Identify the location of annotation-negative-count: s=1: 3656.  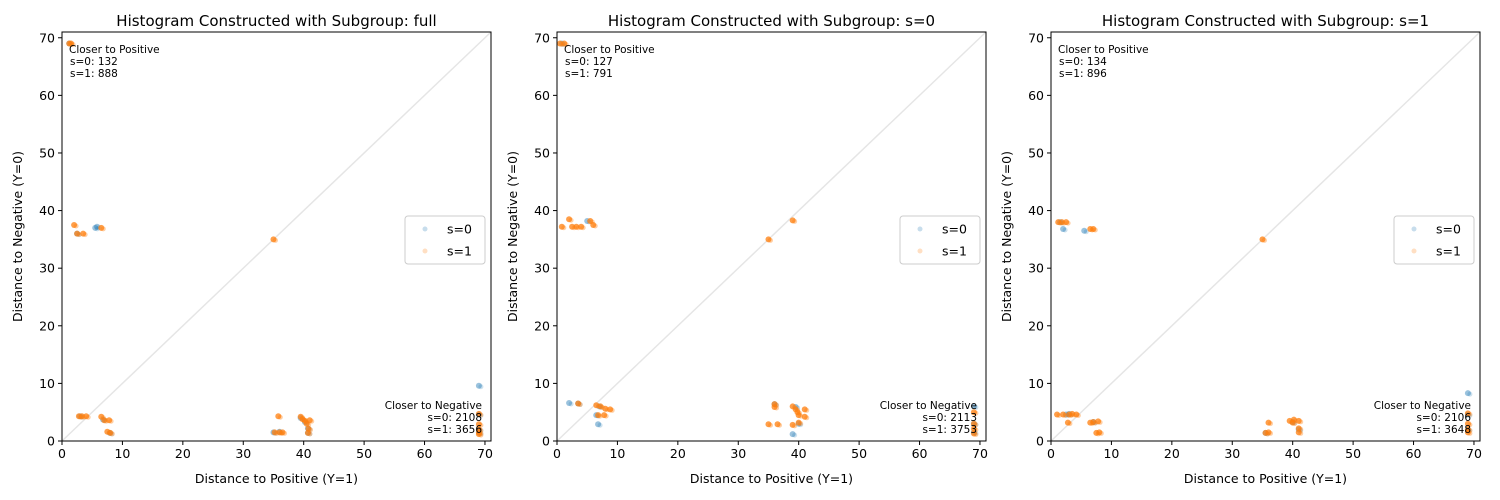
(454, 430).